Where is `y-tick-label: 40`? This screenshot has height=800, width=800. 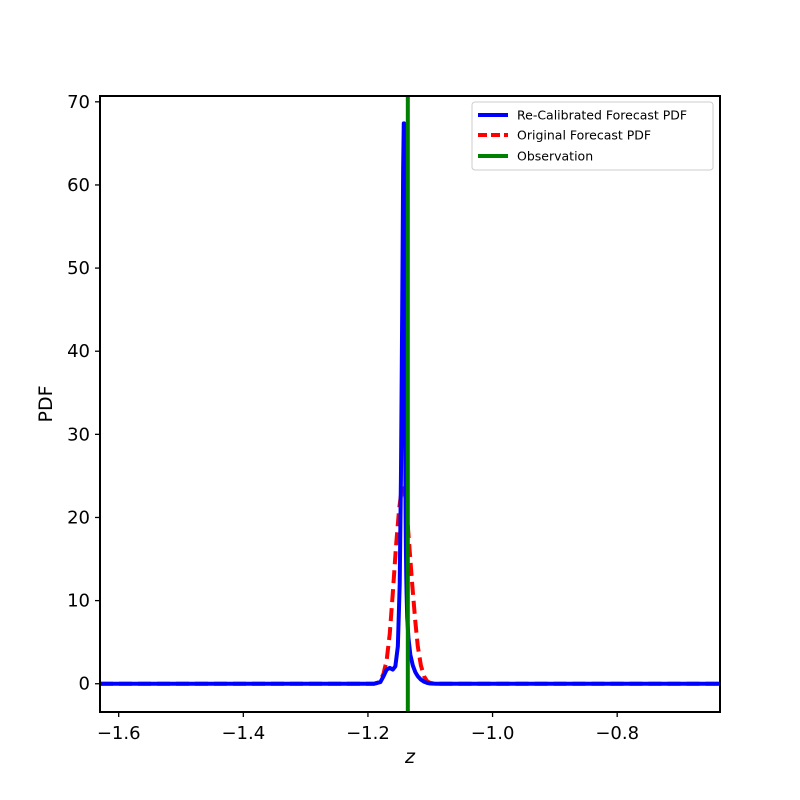
y-tick-label: 40 is located at coordinates (78, 351).